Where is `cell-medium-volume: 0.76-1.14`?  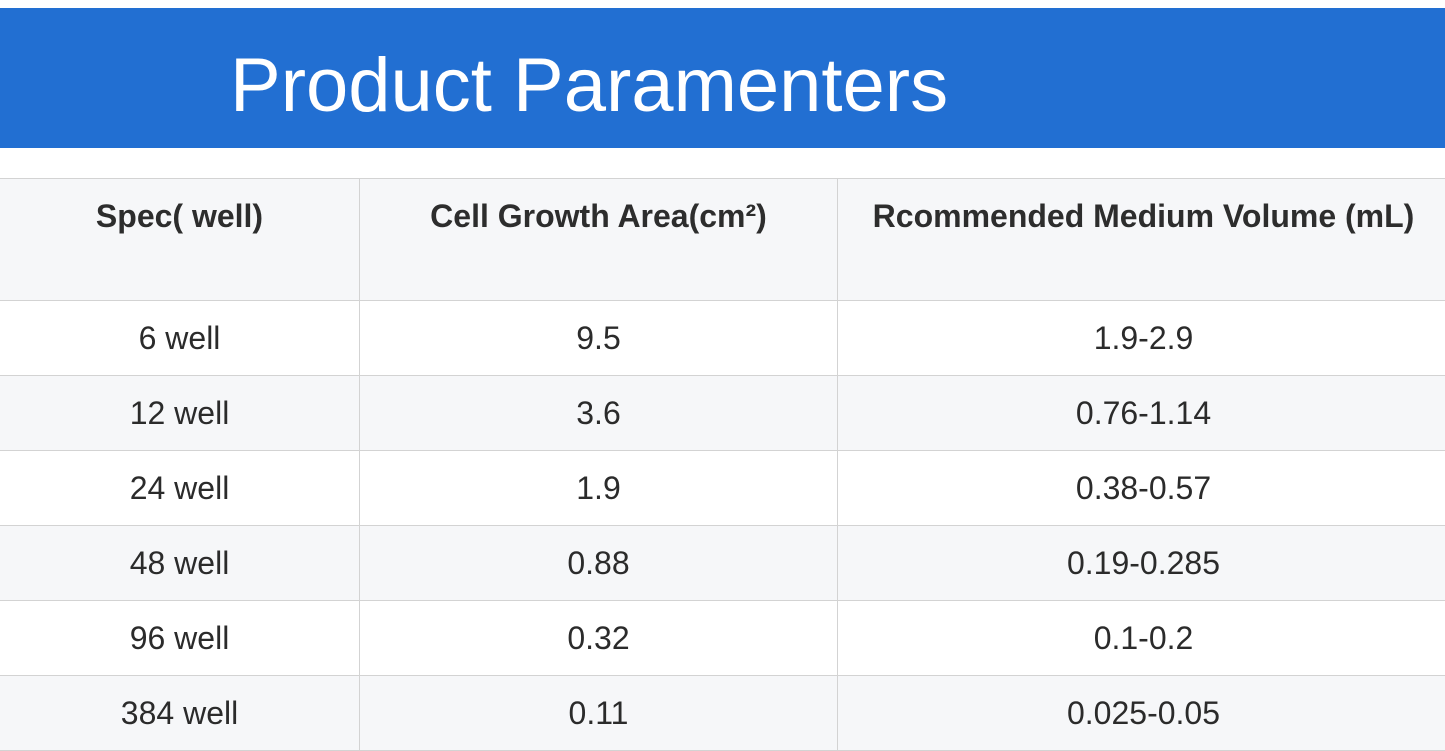
cell-medium-volume: 0.76-1.14 is located at coordinates (1141, 413).